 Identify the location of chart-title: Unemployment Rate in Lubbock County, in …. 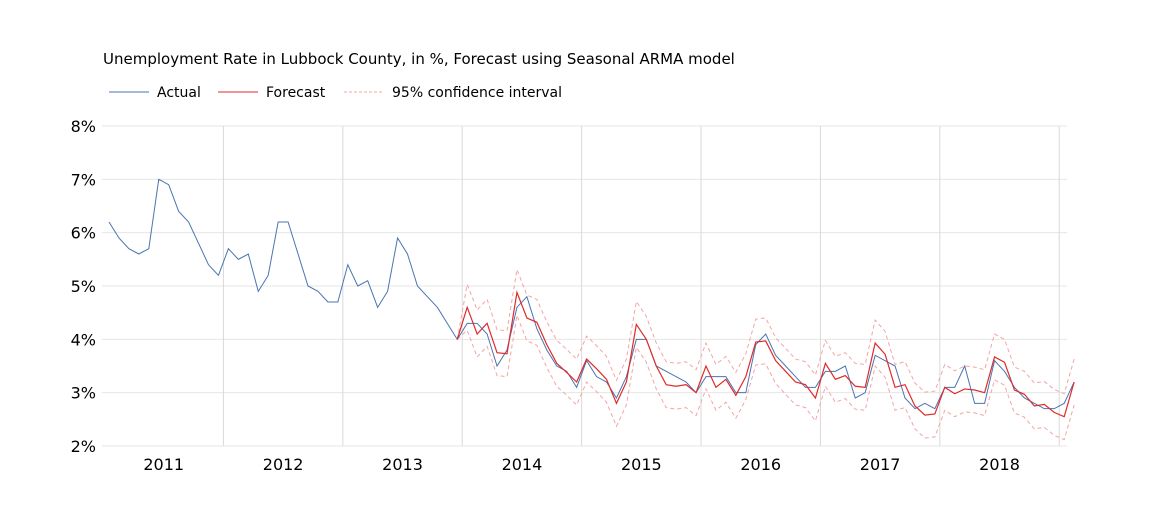
(419, 59).